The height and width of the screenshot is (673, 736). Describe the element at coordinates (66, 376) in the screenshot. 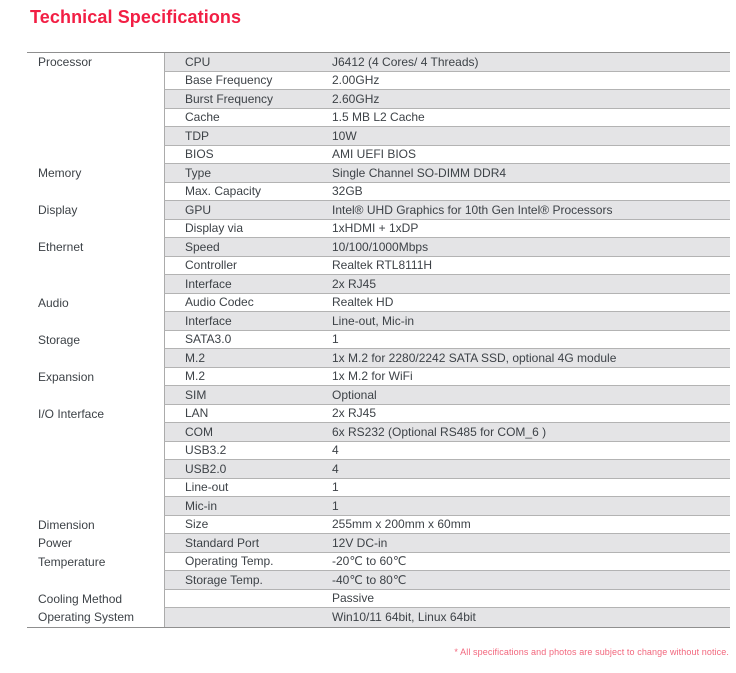

I see `category-cell: Expansion` at that location.